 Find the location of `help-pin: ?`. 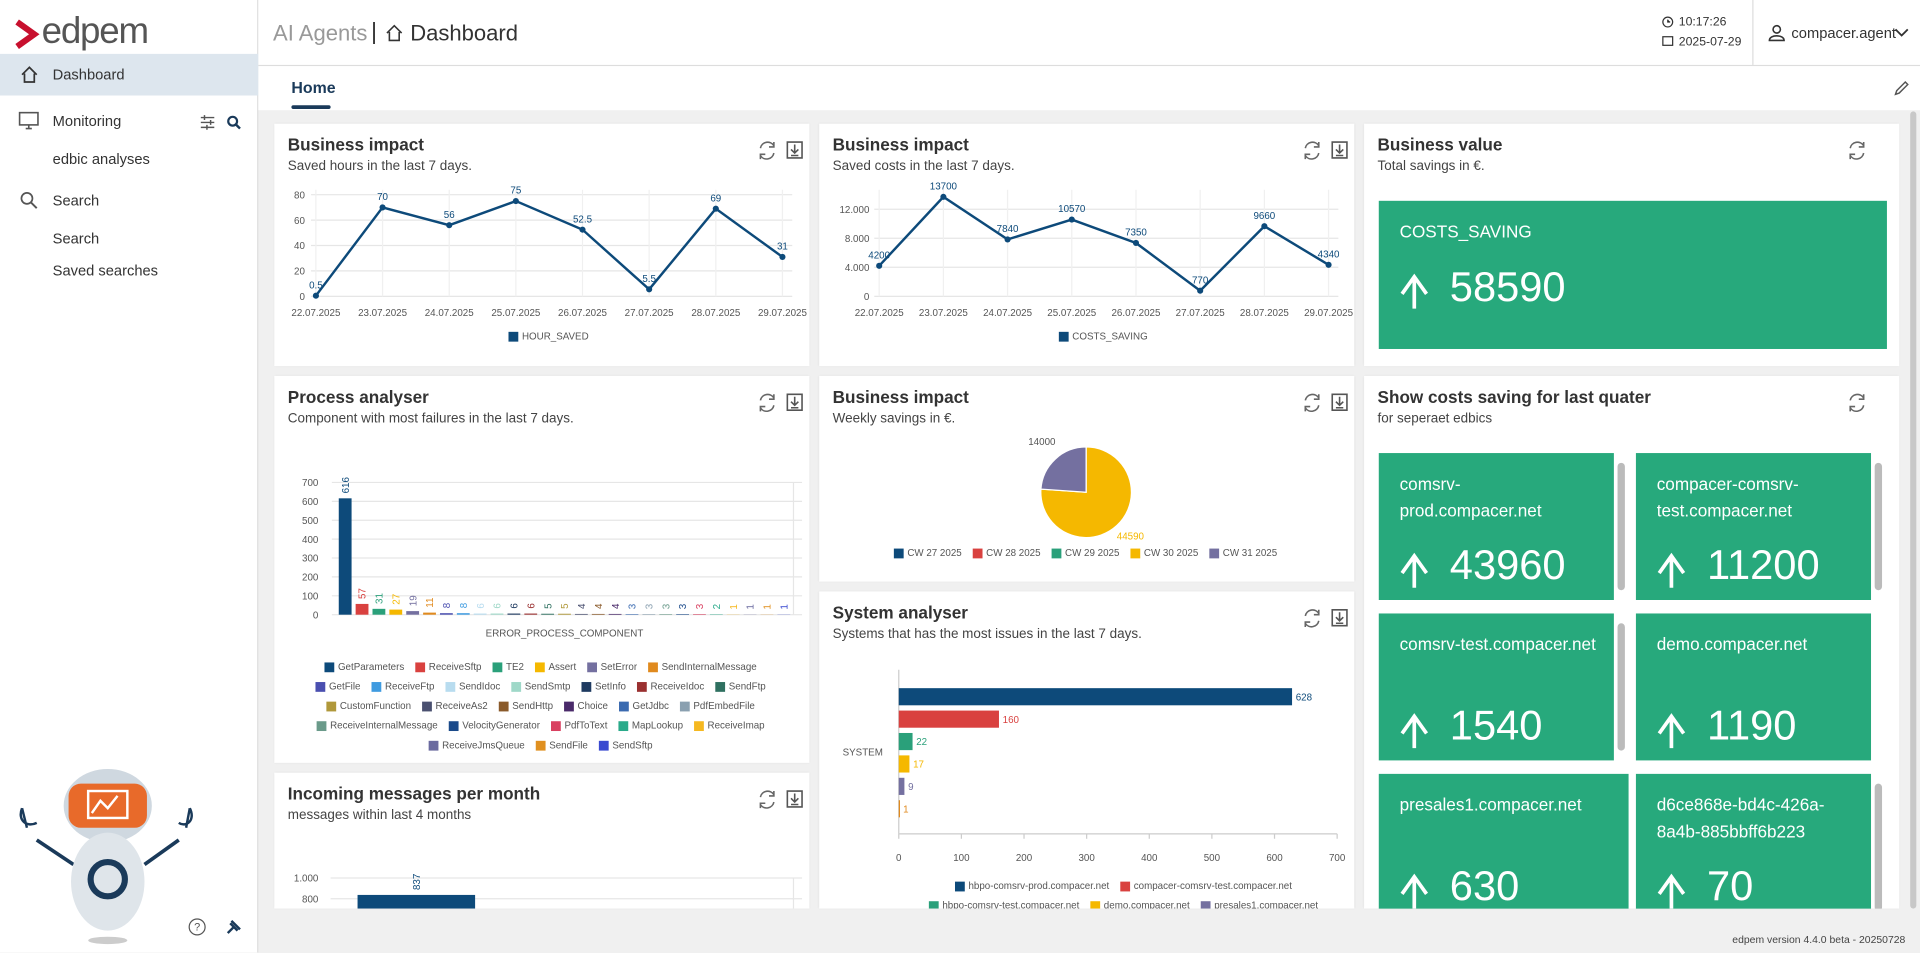

help-pin: ? is located at coordinates (217, 927).